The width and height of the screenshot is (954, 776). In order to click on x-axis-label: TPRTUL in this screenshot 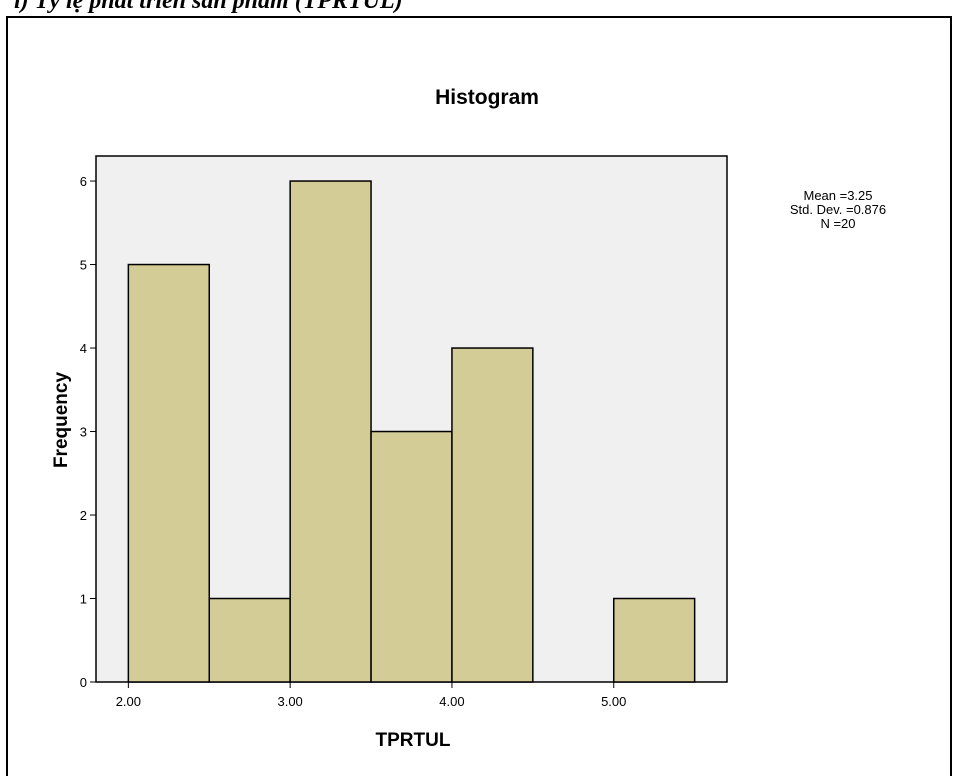, I will do `click(413, 740)`.